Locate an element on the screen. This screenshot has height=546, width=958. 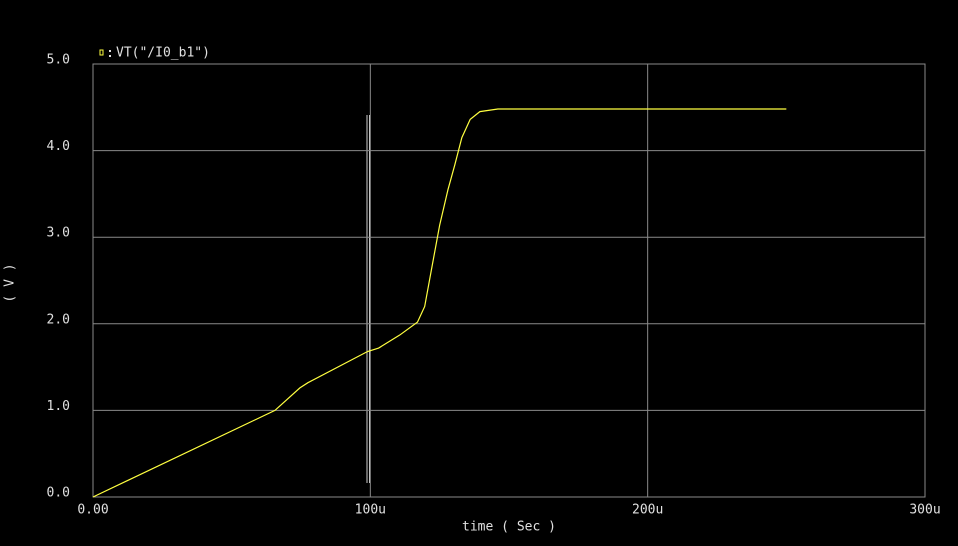
y-tick-label: 0.0 is located at coordinates (58, 493).